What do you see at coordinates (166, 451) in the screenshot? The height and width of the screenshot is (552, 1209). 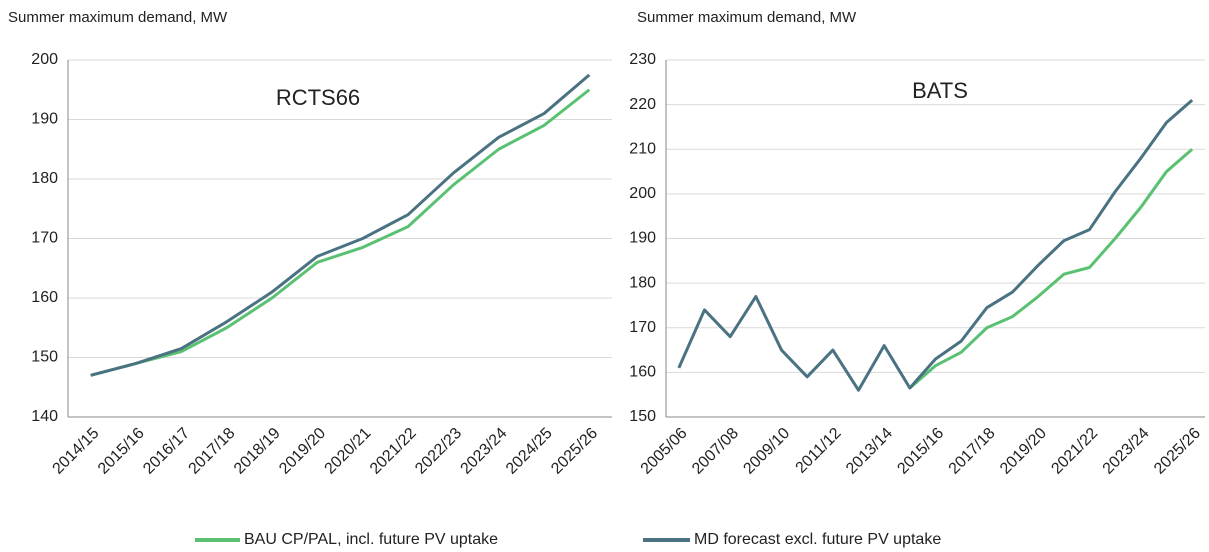 I see `x-tick-label: 2016/17` at bounding box center [166, 451].